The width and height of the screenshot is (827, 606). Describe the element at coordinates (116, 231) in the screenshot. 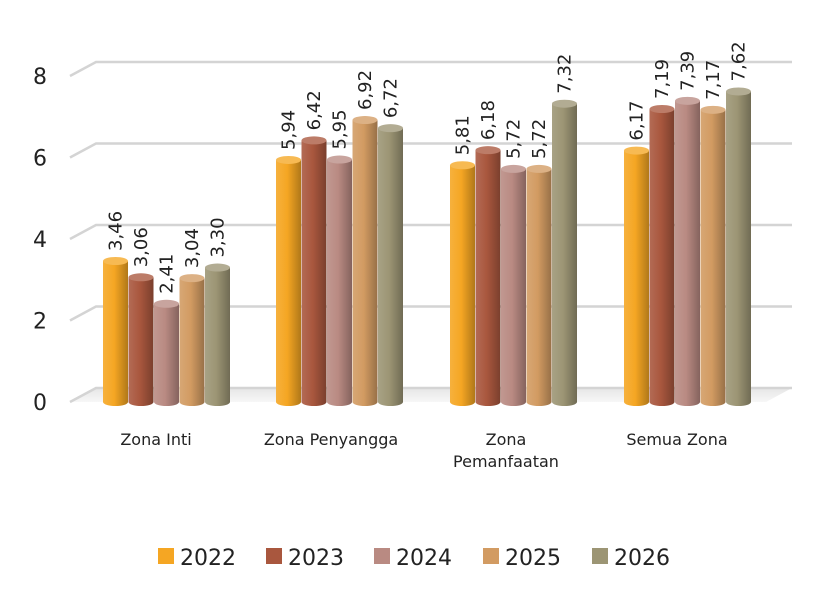

I see `data-label: 3,46` at that location.